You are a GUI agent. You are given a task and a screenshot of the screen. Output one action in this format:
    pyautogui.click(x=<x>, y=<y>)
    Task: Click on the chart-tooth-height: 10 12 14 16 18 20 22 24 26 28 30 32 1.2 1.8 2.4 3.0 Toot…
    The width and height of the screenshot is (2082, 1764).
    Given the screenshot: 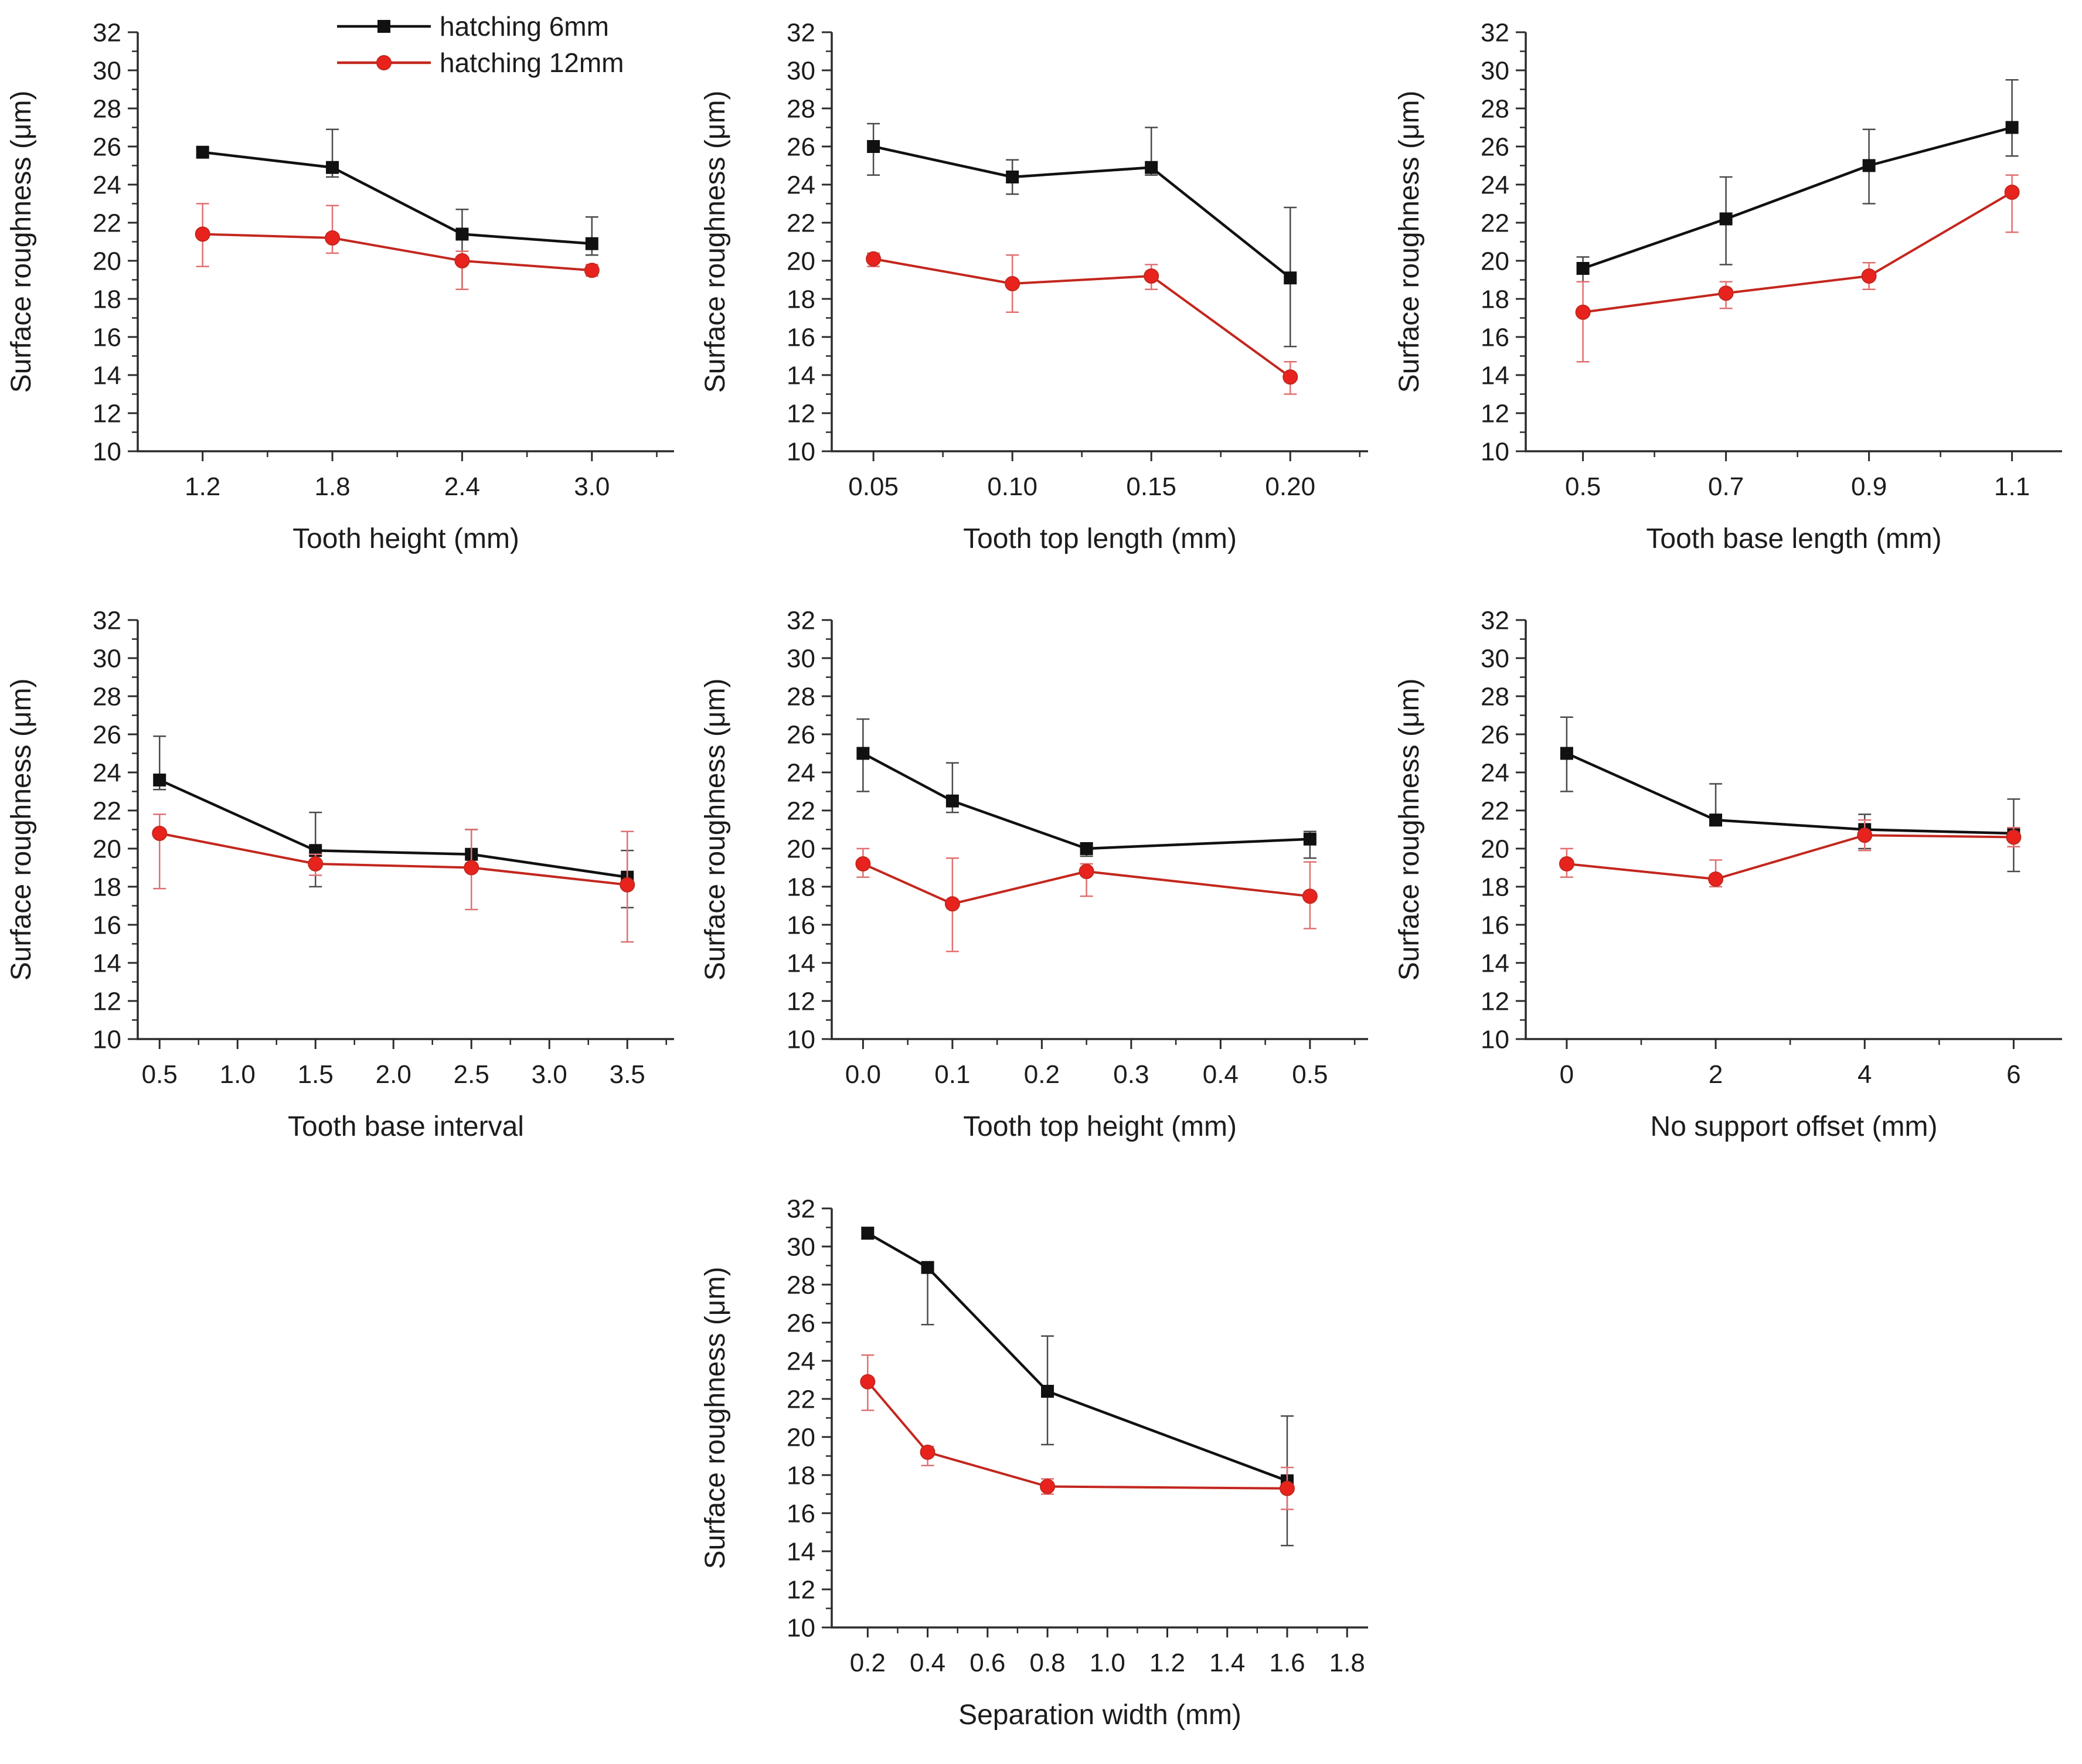 What is the action you would take?
    pyautogui.click(x=347, y=294)
    